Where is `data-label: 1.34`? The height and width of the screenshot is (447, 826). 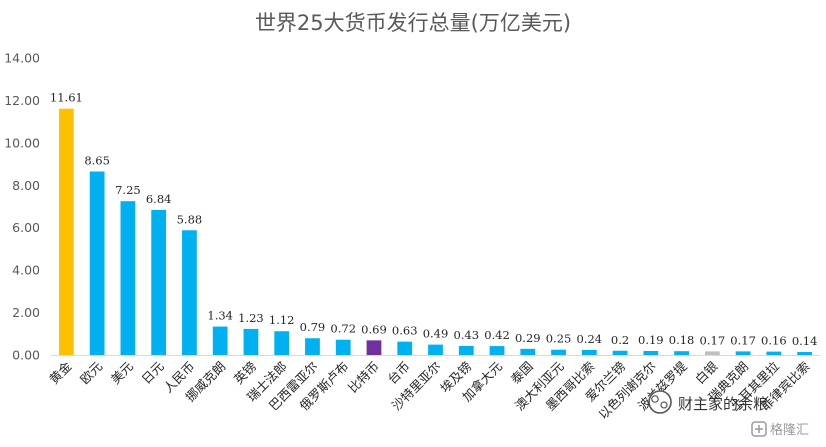 data-label: 1.34 is located at coordinates (220, 316).